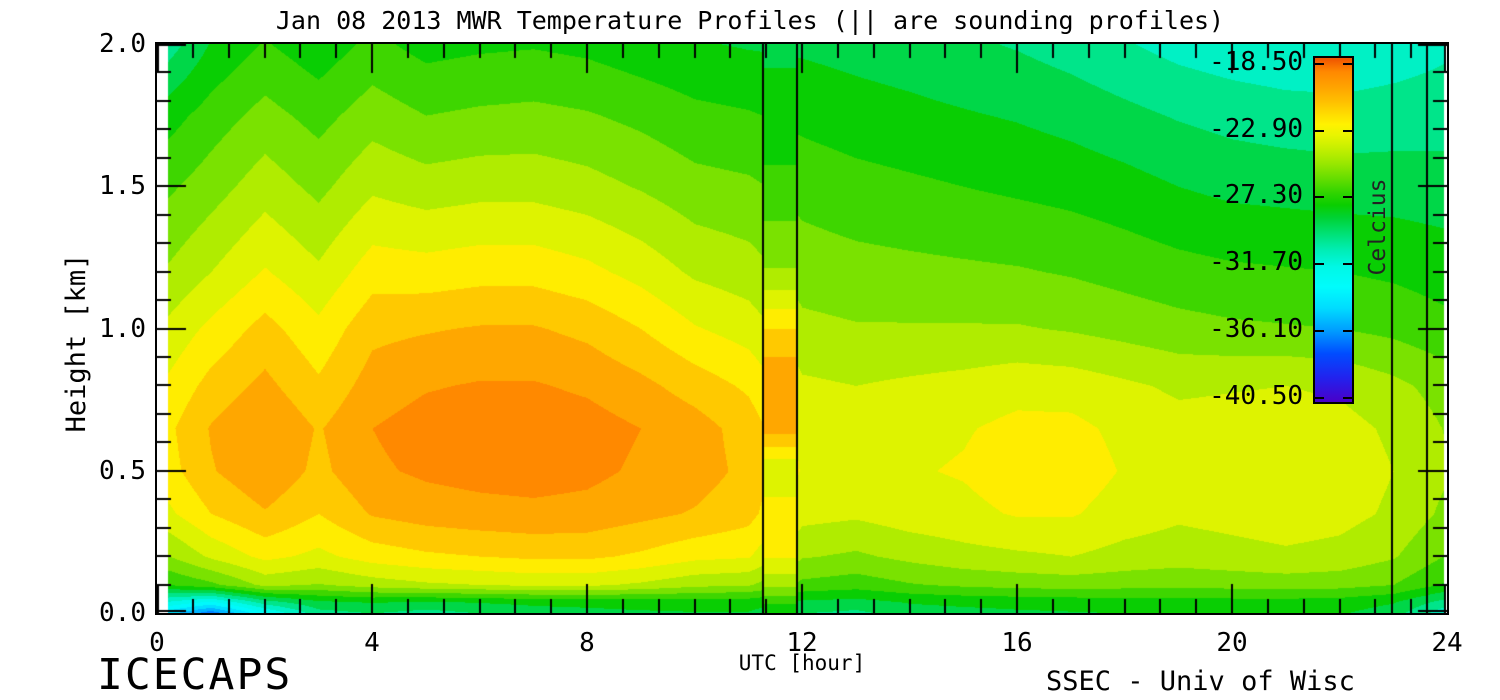 The width and height of the screenshot is (1500, 700). What do you see at coordinates (122, 613) in the screenshot?
I see `y-tick-label: 0.0` at bounding box center [122, 613].